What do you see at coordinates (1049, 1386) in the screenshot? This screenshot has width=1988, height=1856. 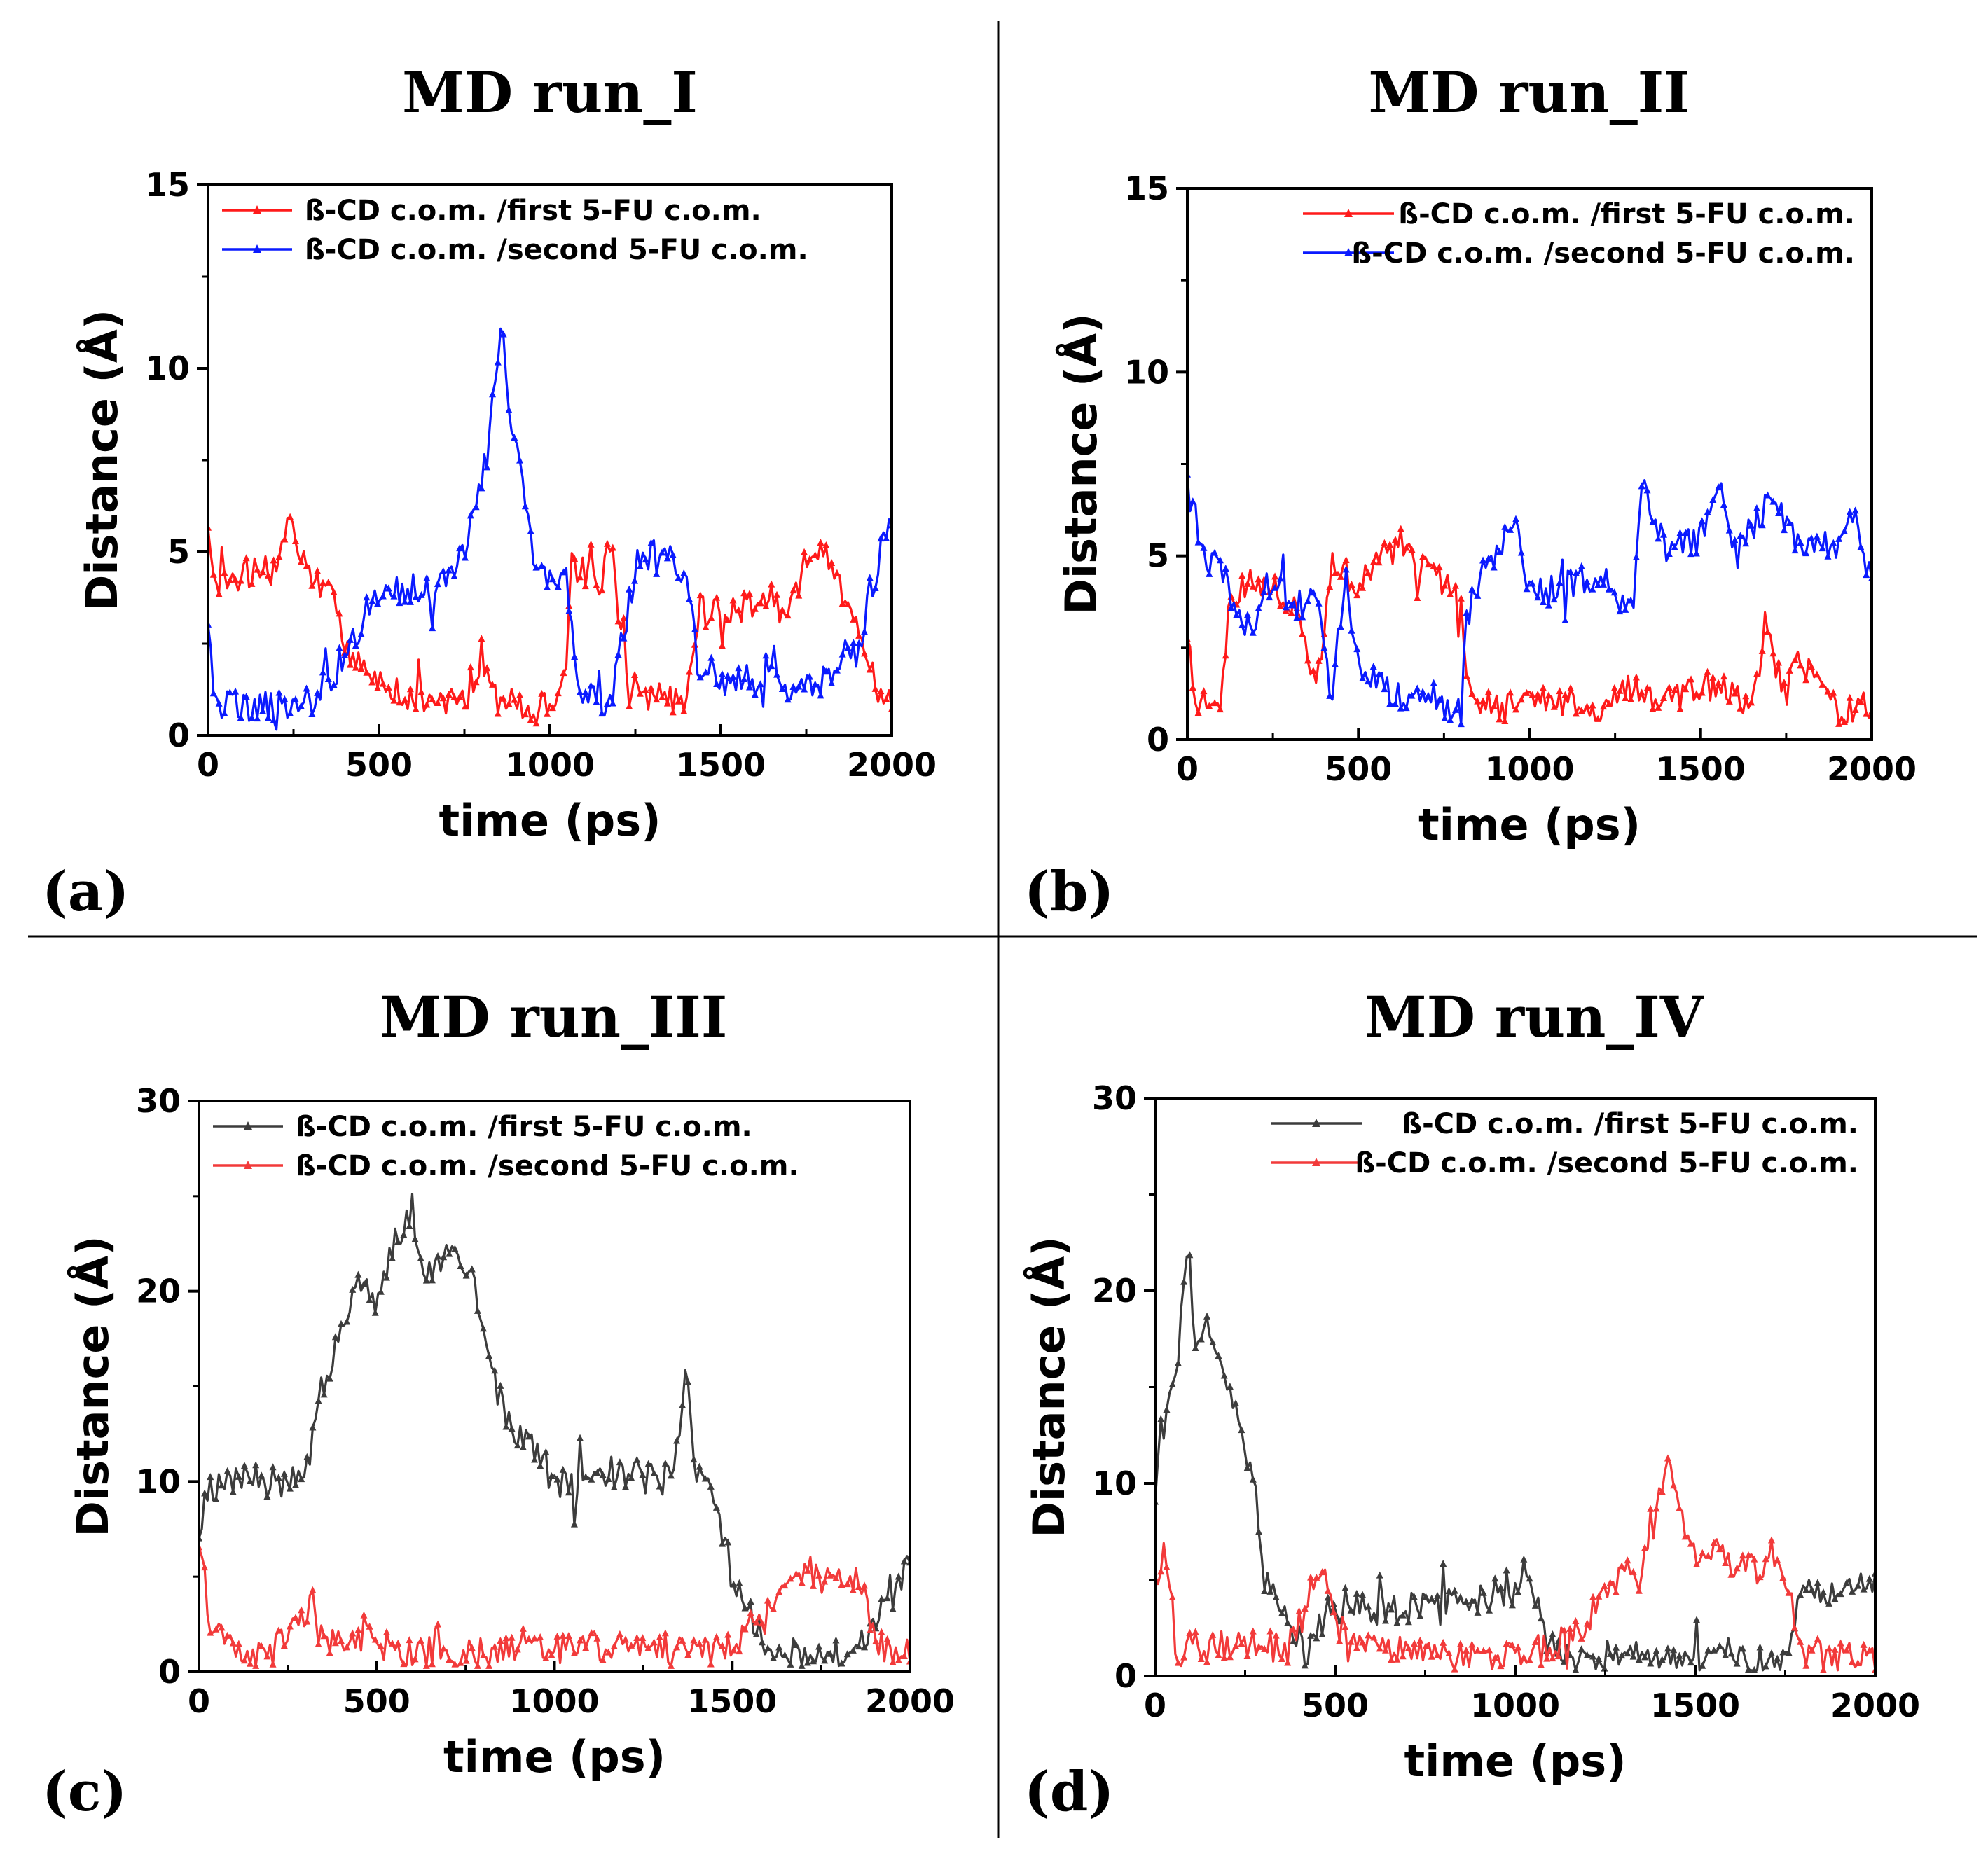 I see `y-axis-label: Distance (Å)` at bounding box center [1049, 1386].